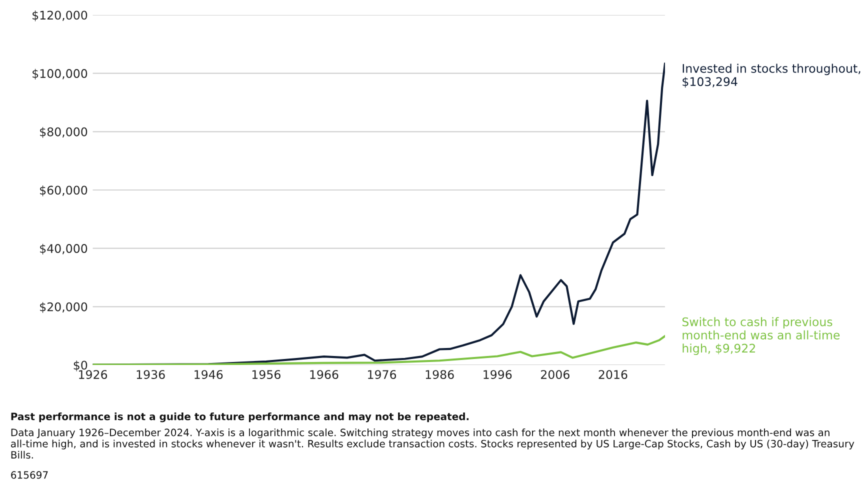 Image resolution: width=867 pixels, height=500 pixels. What do you see at coordinates (613, 374) in the screenshot?
I see `x-tick-label: 2016` at bounding box center [613, 374].